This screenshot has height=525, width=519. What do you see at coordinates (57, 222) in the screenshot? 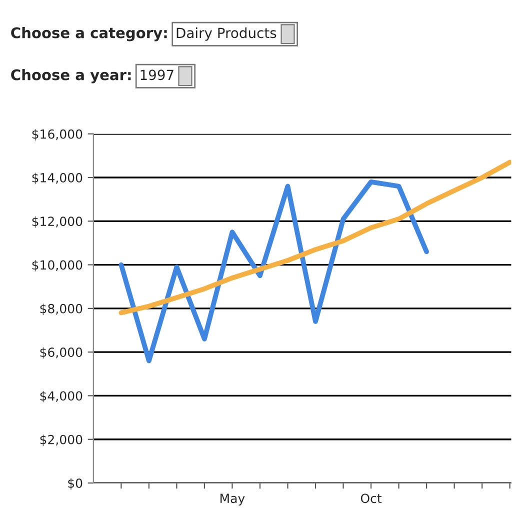
I see `y-tick-label: $12,000` at bounding box center [57, 222].